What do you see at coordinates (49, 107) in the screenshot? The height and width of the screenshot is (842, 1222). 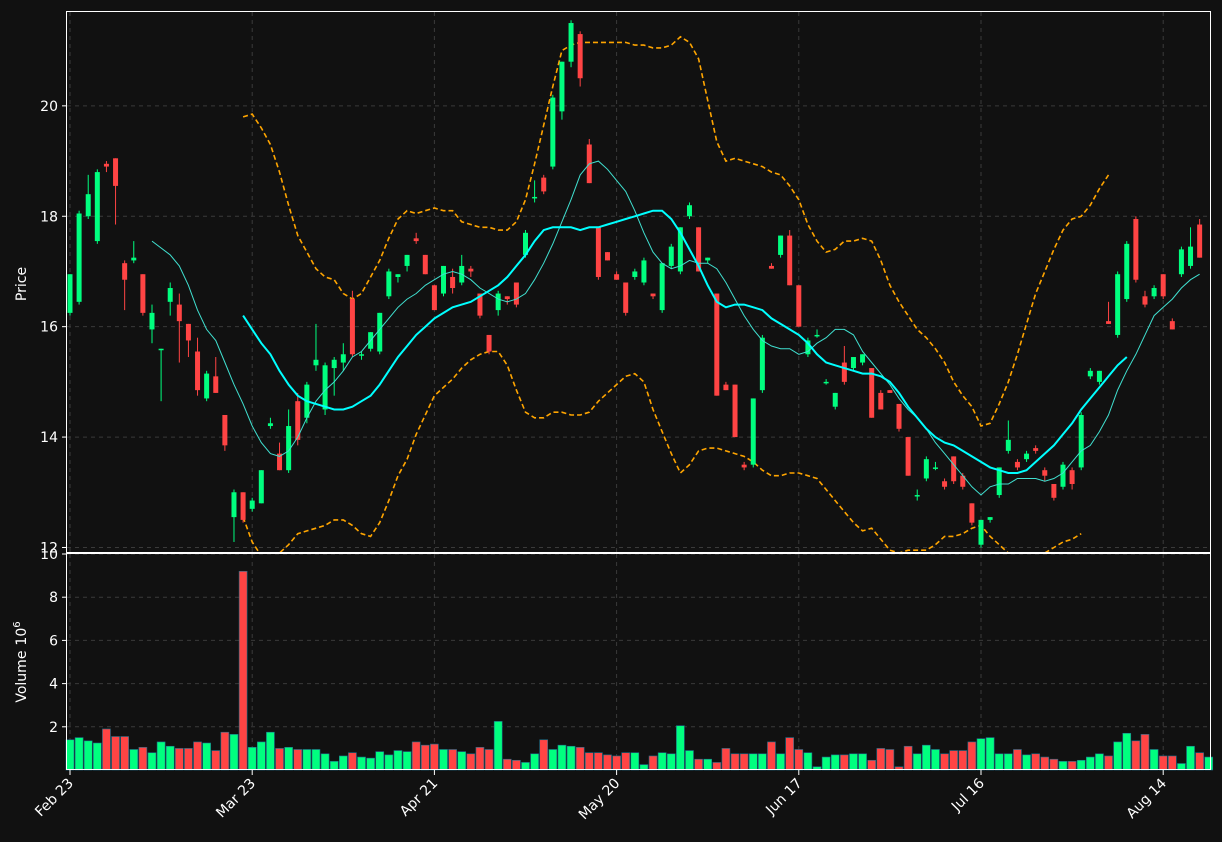 I see `price-tick-label: 20` at bounding box center [49, 107].